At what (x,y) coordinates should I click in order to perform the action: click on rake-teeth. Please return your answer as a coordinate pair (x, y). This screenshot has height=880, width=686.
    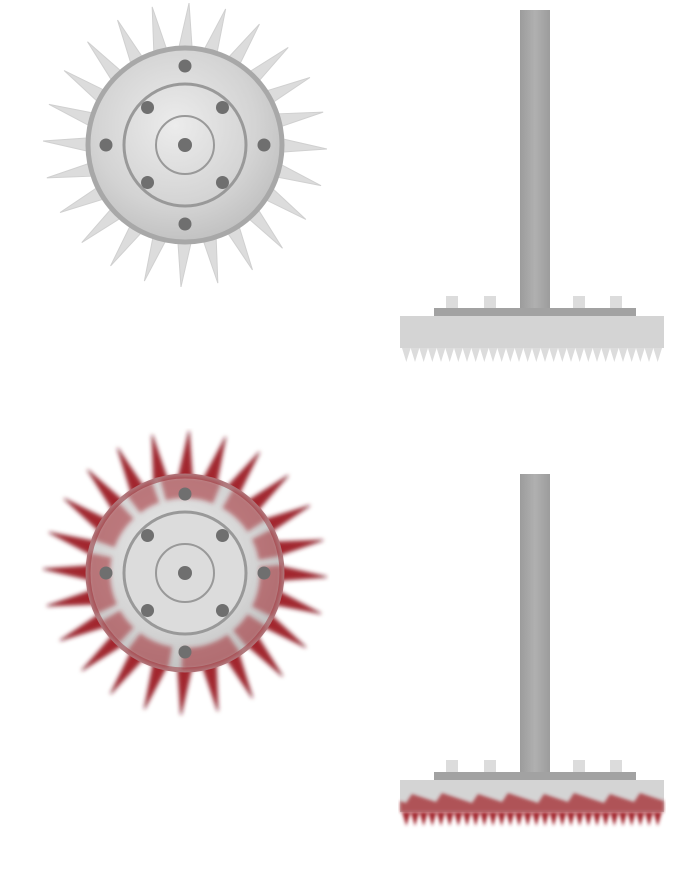
    Looking at the image, I should click on (532, 355).